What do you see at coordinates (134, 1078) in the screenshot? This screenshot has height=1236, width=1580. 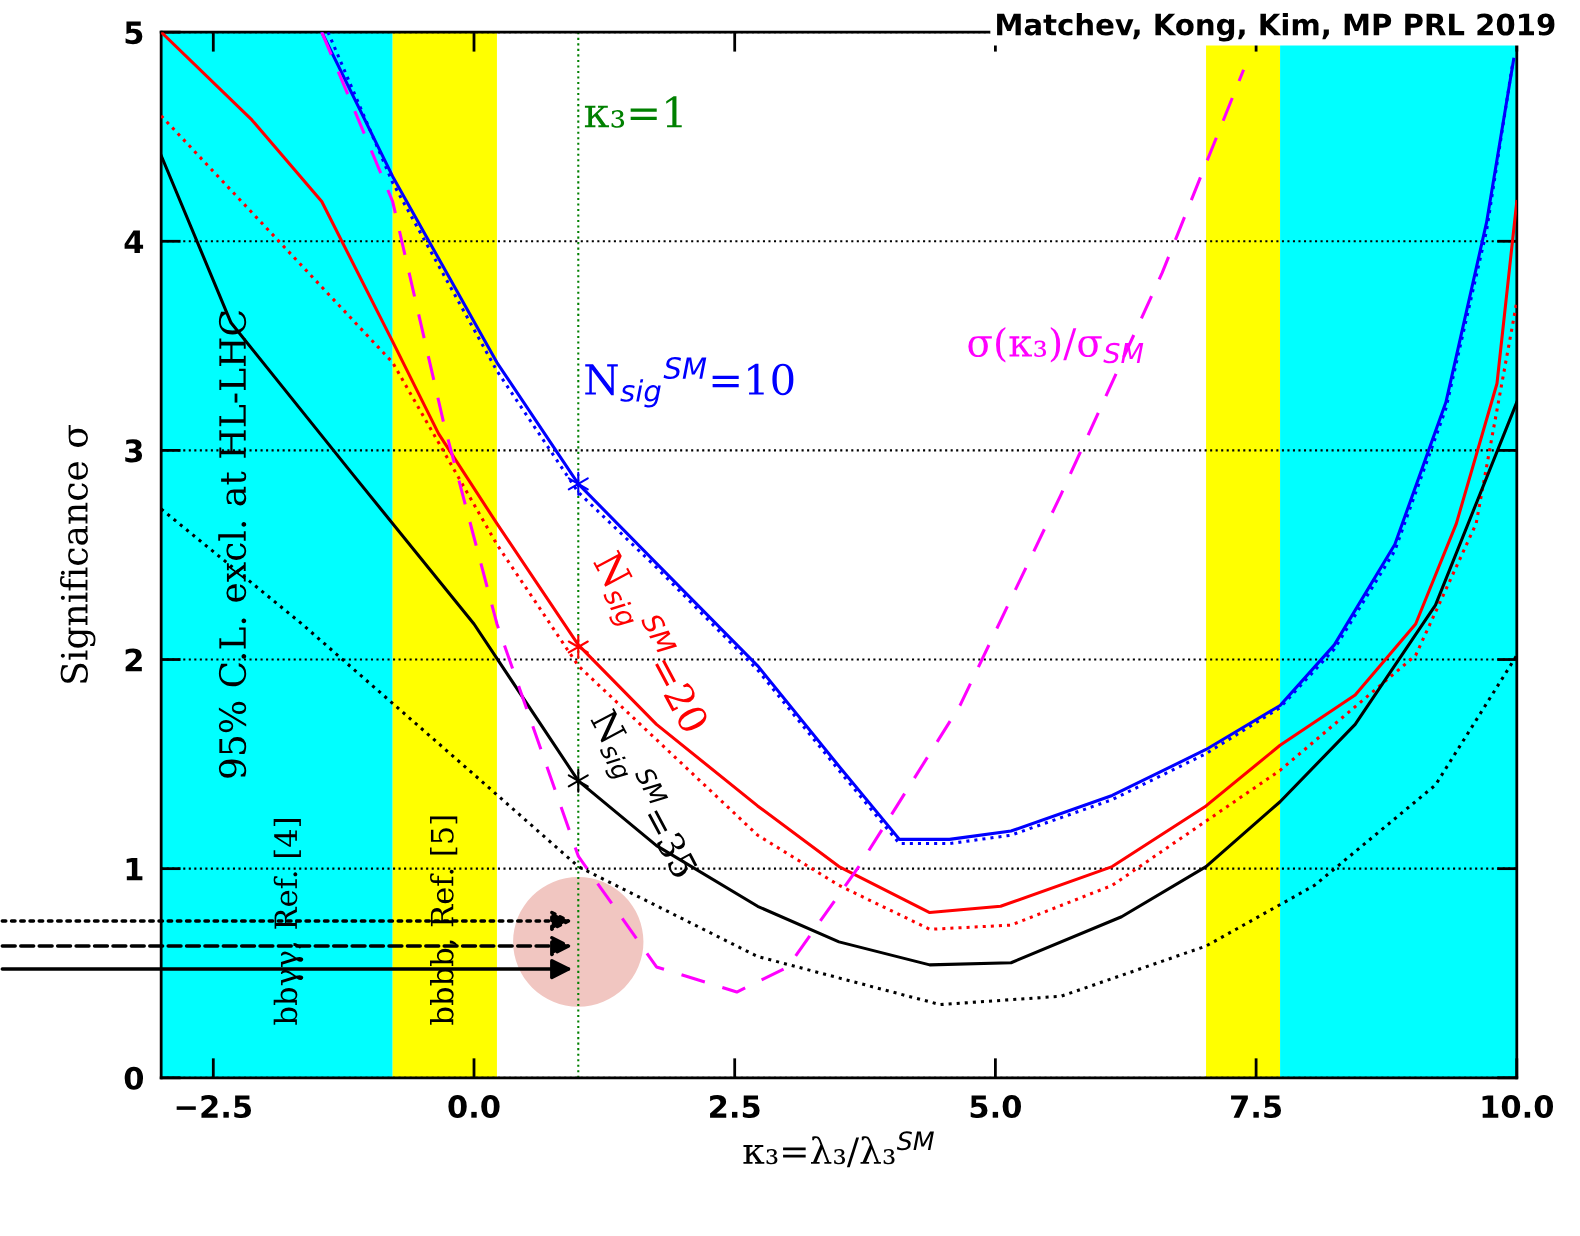 I see `y-tick-label: 0` at bounding box center [134, 1078].